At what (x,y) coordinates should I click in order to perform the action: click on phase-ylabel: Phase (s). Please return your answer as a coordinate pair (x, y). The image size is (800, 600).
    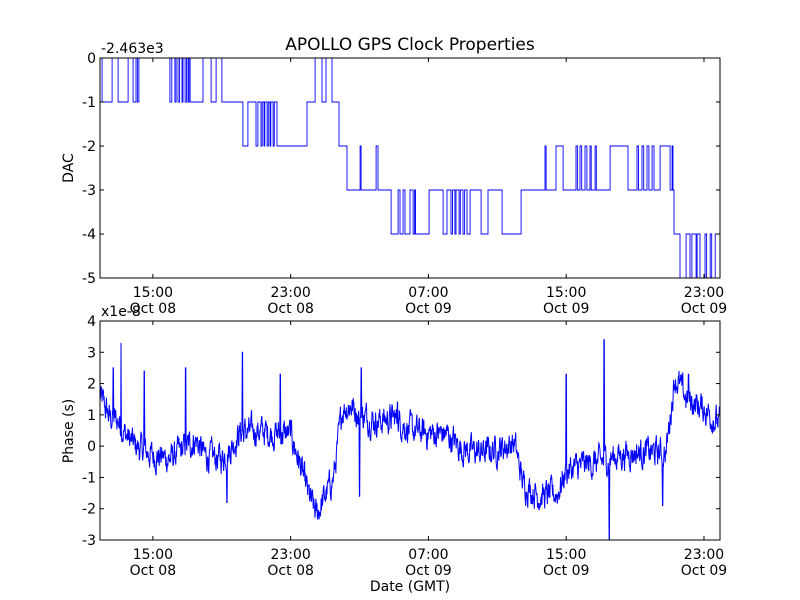
    Looking at the image, I should click on (69, 431).